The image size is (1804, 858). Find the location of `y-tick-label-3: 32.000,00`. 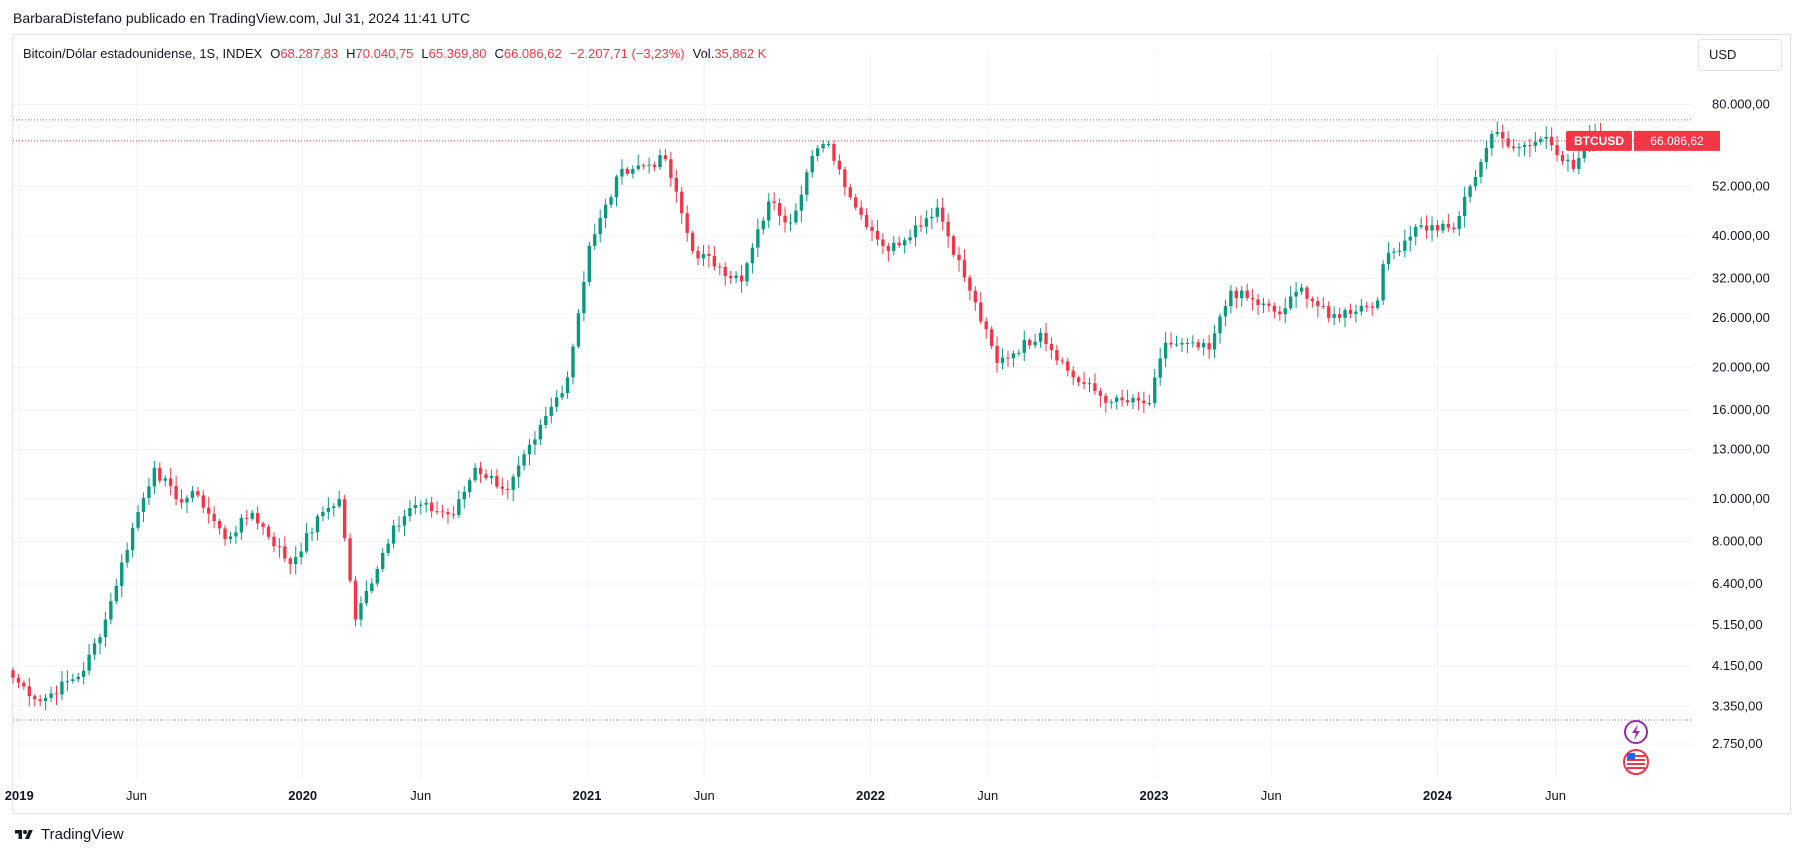

y-tick-label-3: 32.000,00 is located at coordinates (1741, 277).